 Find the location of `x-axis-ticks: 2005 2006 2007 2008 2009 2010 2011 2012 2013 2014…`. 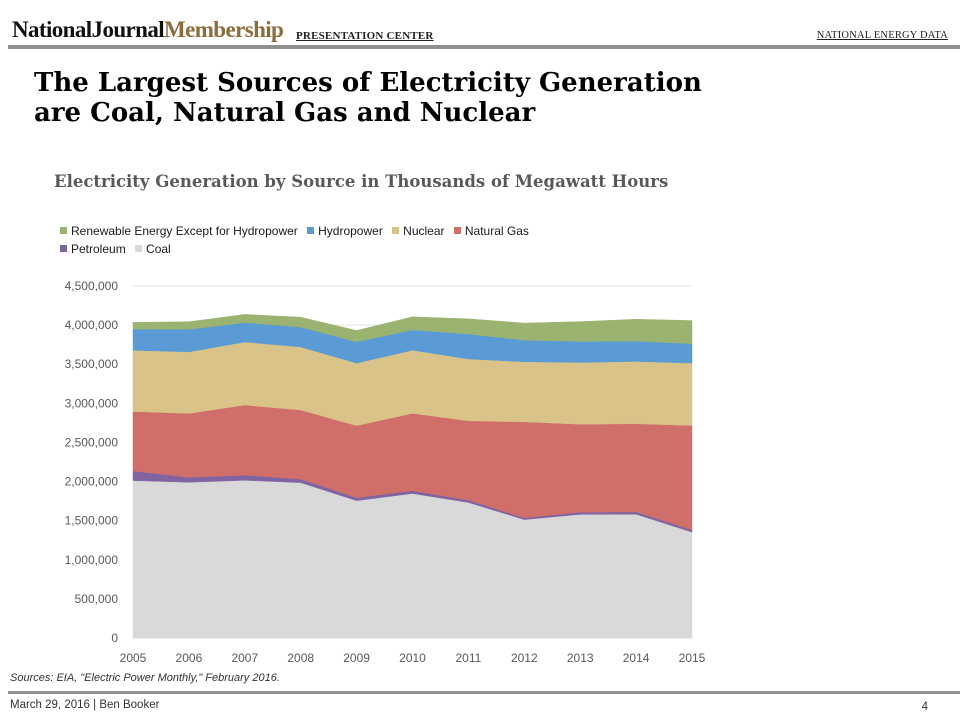

x-axis-ticks: 2005 2006 2007 2008 2009 2010 2011 2012 2013 2014… is located at coordinates (413, 658).